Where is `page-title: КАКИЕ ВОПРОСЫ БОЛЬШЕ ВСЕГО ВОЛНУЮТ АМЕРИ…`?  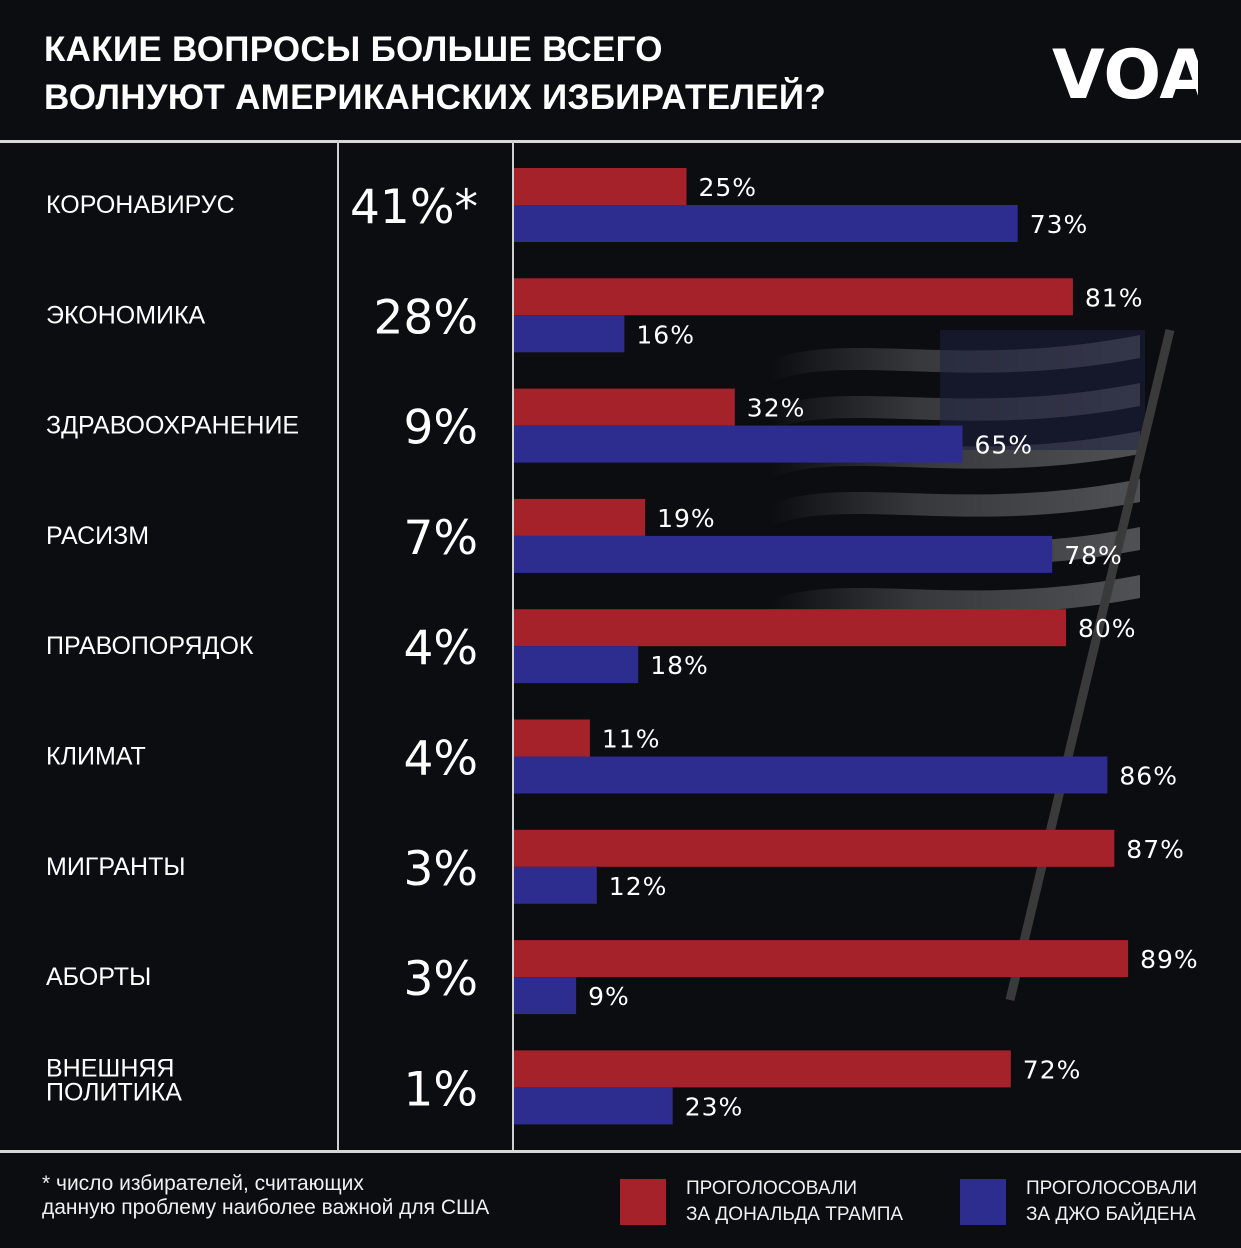 page-title: КАКИЕ ВОПРОСЫ БОЛЬШЕ ВСЕГО ВОЛНУЮТ АМЕРИ… is located at coordinates (494, 74).